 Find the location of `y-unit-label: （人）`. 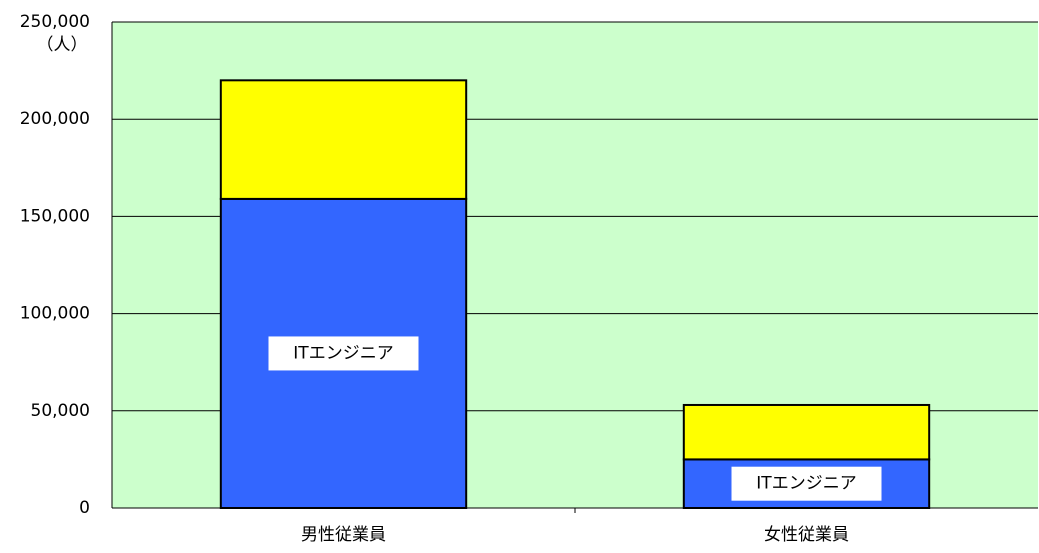

y-unit-label: （人） is located at coordinates (62, 45).